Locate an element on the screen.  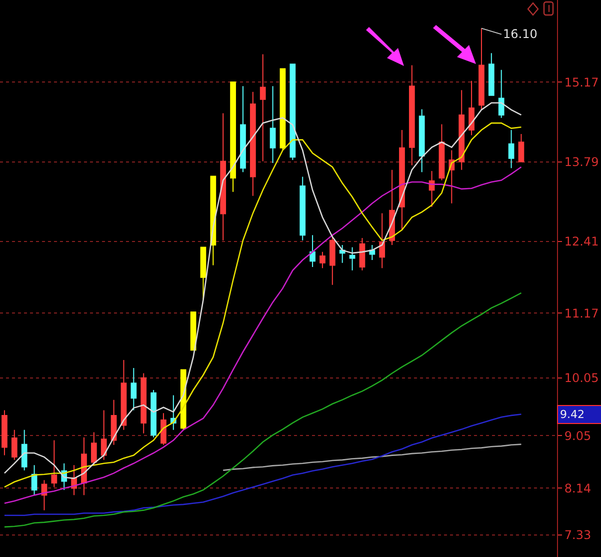
y-tick-label: 10.05 is located at coordinates (581, 378).